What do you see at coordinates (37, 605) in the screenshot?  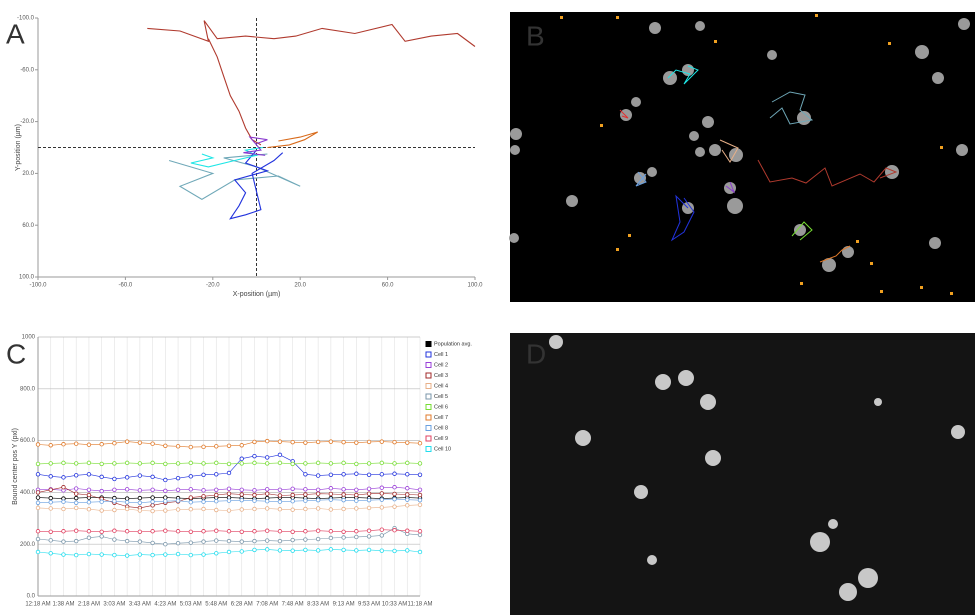 I see `x-tick-label: 12:18 AM` at bounding box center [37, 605].